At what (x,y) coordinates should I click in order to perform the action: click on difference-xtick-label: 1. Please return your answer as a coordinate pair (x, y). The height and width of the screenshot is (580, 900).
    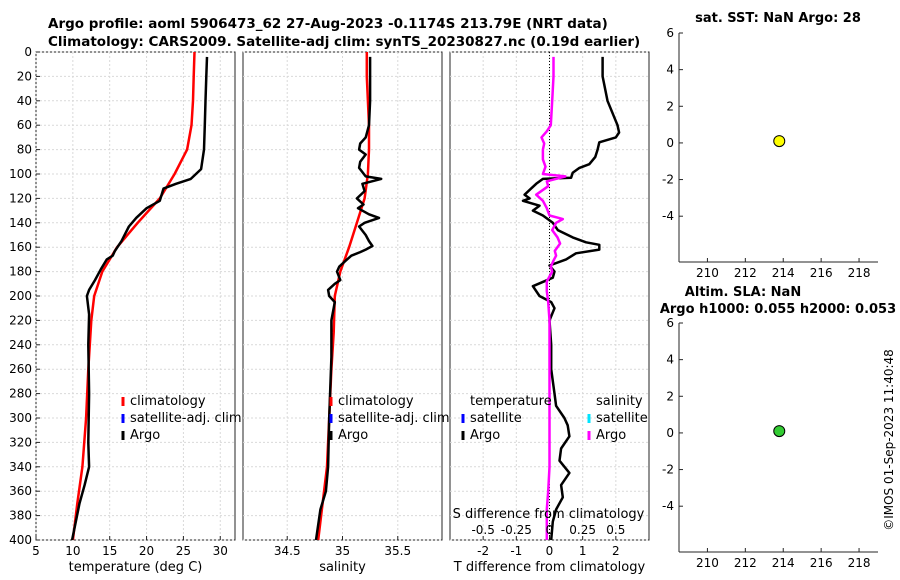
    Looking at the image, I should click on (583, 551).